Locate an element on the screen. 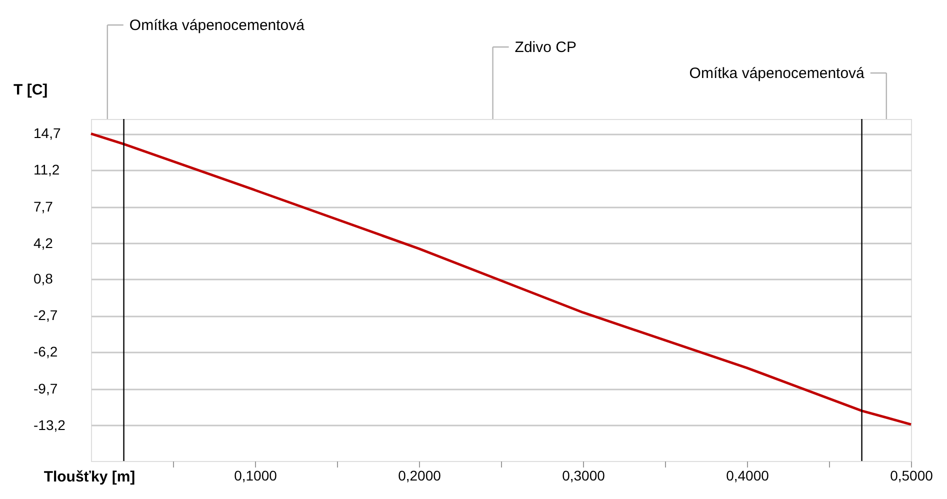 Image resolution: width=947 pixels, height=499 pixels. x-tick-label: 0,4000 is located at coordinates (748, 476).